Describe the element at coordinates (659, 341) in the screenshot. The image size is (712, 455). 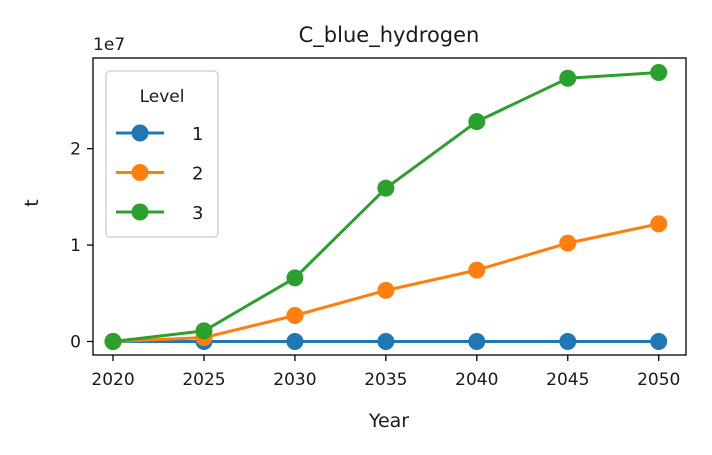
I see `data-point-series-1-2050` at that location.